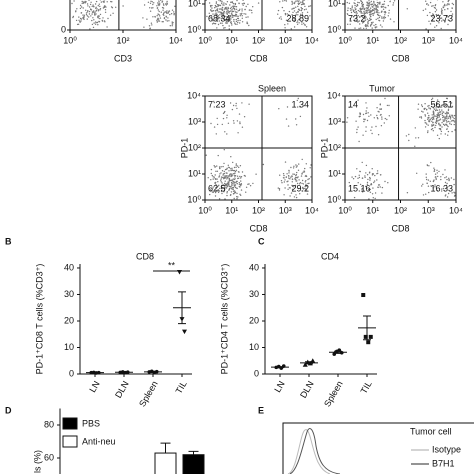 Image resolution: width=474 pixels, height=474 pixels. What do you see at coordinates (71, 373) in the screenshot?
I see `y-tick-label: 0` at bounding box center [71, 373].